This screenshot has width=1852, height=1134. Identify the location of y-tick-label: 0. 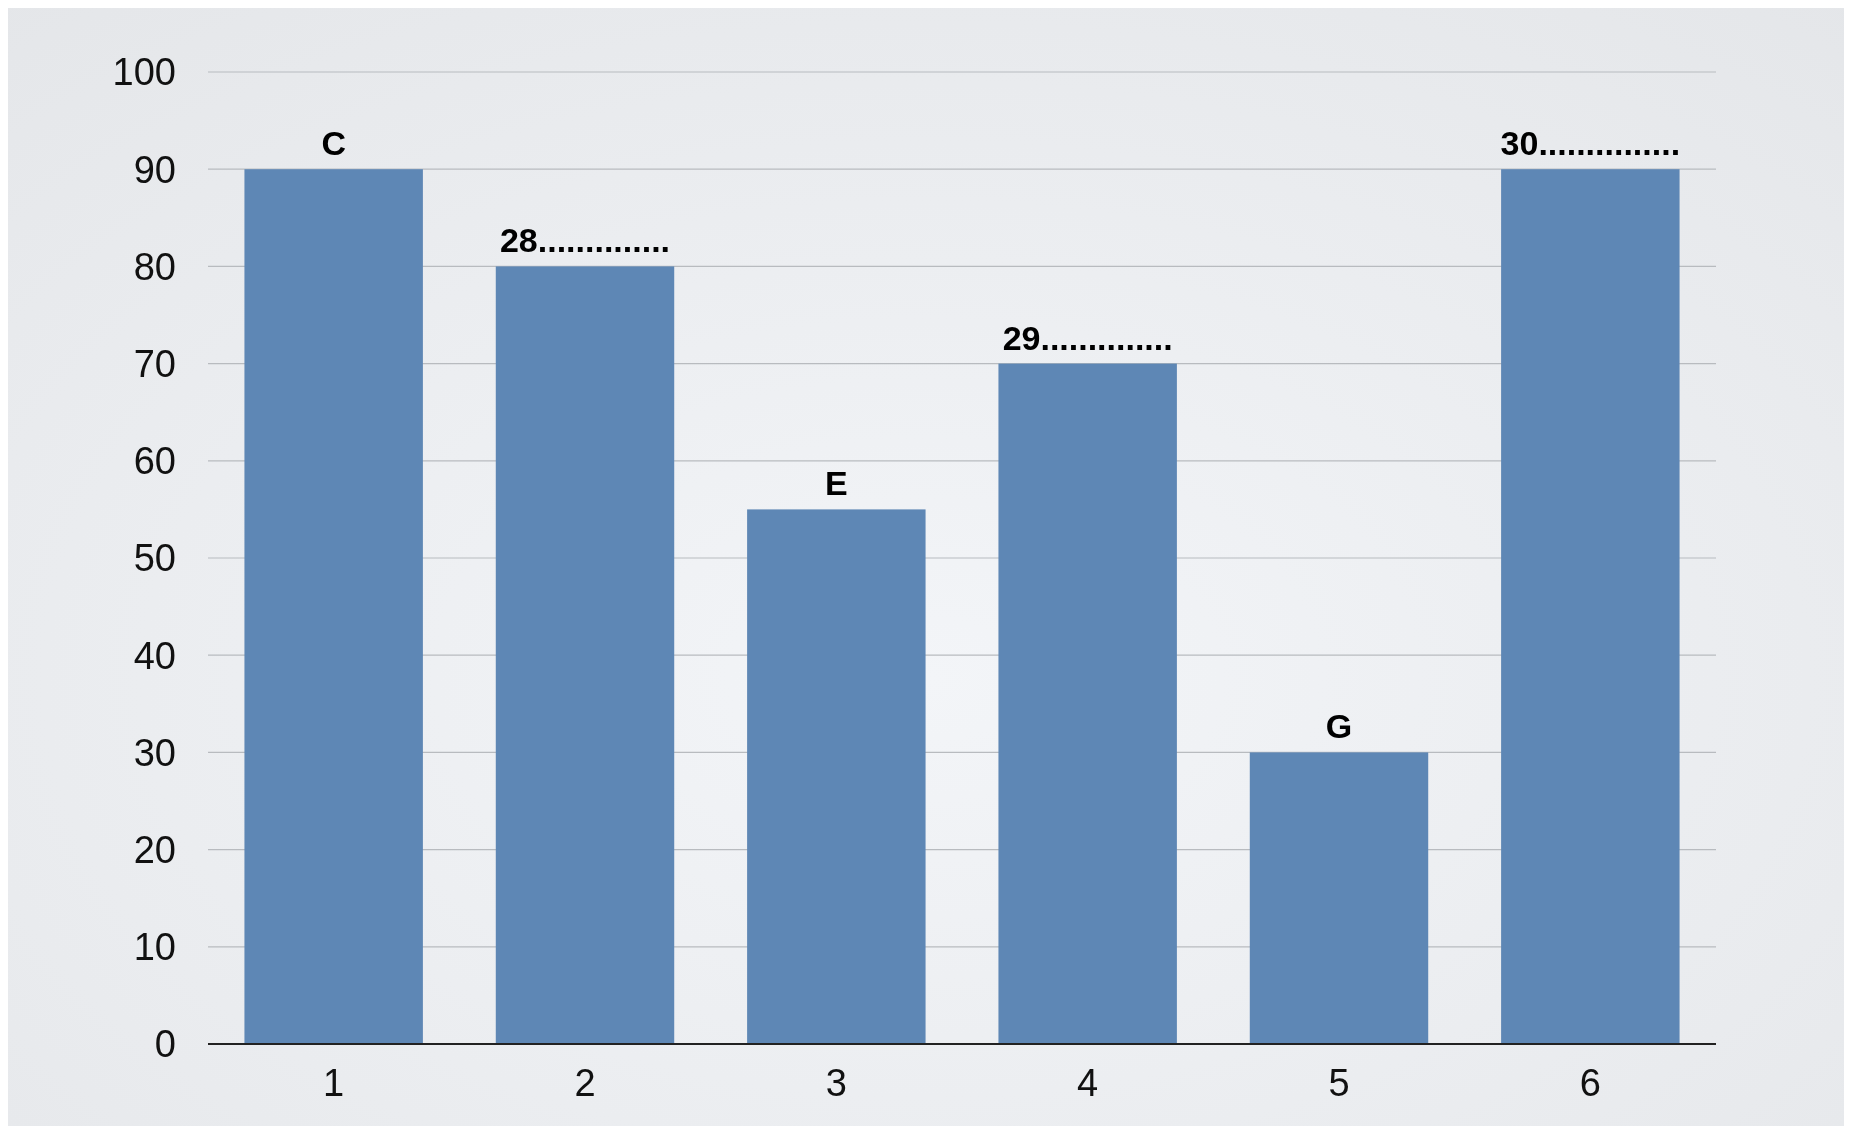
(165, 1044).